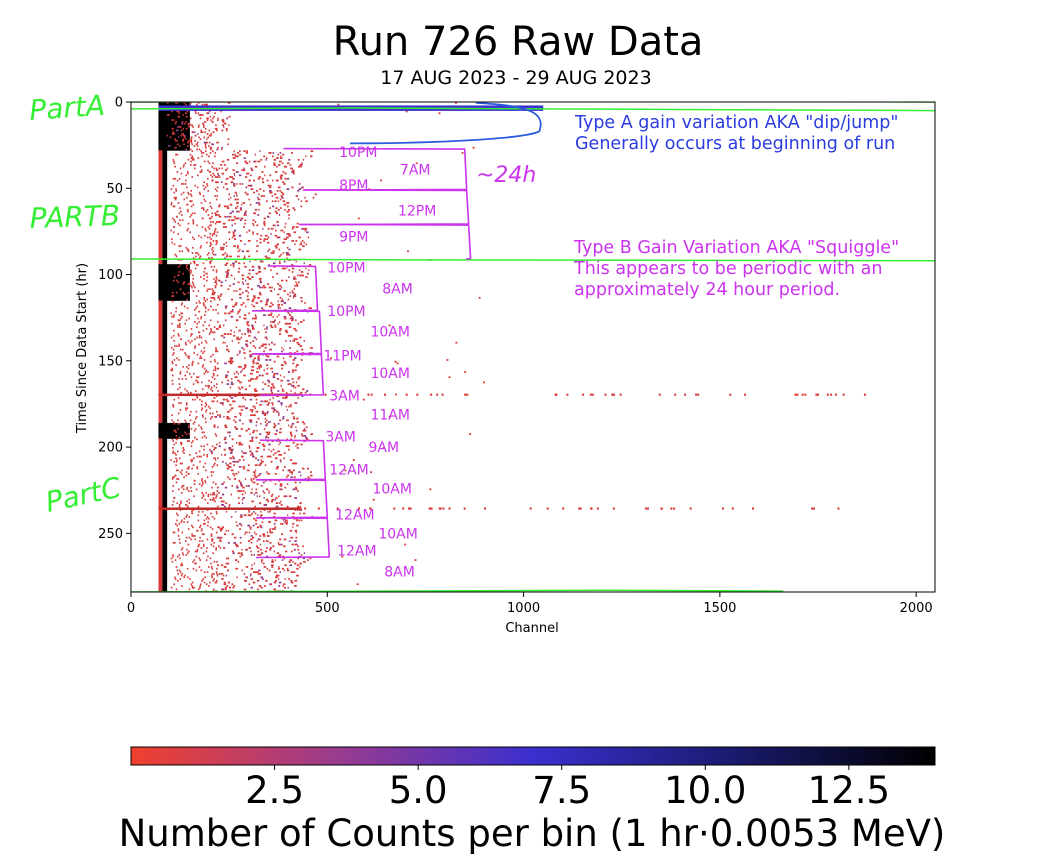 The width and height of the screenshot is (1038, 863). What do you see at coordinates (110, 448) in the screenshot?
I see `y-tick-label: 200` at bounding box center [110, 448].